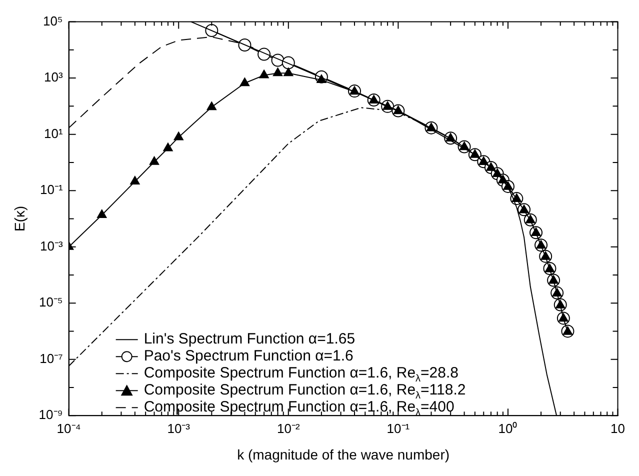  I want to click on y-tick-label: 10⁻⁵, so click(50, 302).